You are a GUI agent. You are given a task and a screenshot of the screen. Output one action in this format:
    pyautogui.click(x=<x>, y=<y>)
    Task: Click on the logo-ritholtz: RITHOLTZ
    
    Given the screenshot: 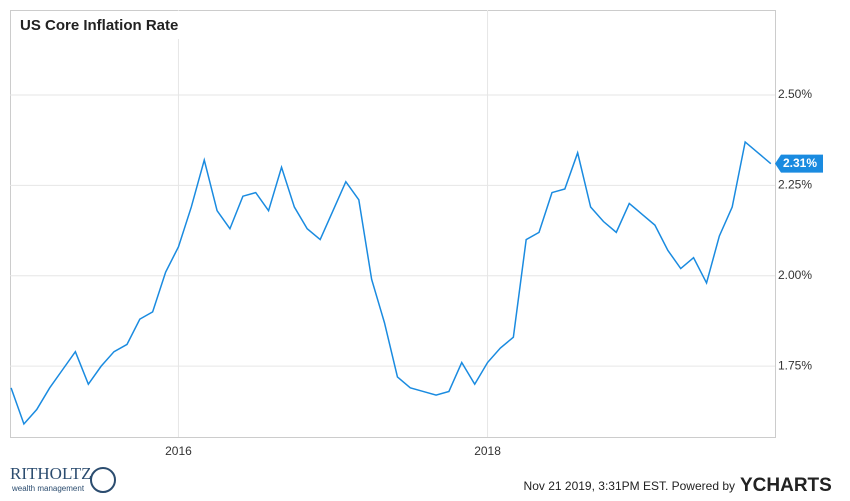 What is the action you would take?
    pyautogui.click(x=51, y=473)
    